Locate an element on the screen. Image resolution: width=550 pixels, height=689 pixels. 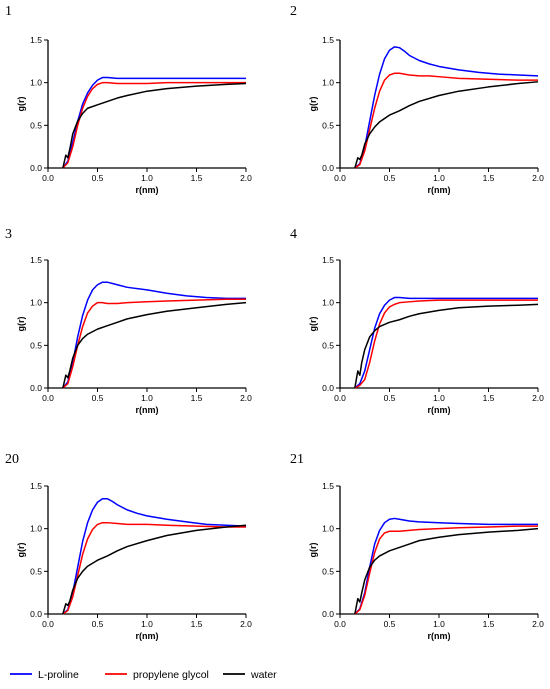
panel-1: 1 0.0 0.5 1.0 1.5 2.0 0.0 0.5 1.0 1.5 r(nm) g(r) is located at coordinates (128, 99).